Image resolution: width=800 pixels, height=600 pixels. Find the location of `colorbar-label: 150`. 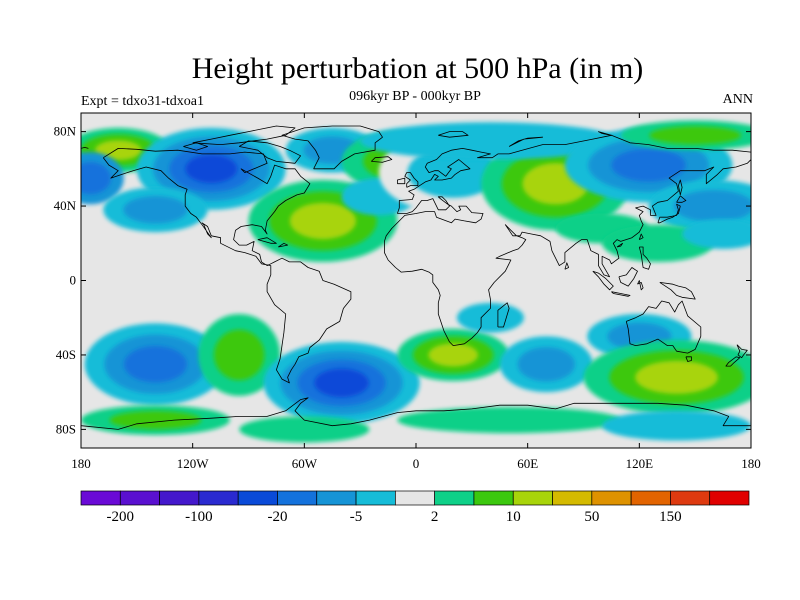

colorbar-label: 150 is located at coordinates (670, 517).